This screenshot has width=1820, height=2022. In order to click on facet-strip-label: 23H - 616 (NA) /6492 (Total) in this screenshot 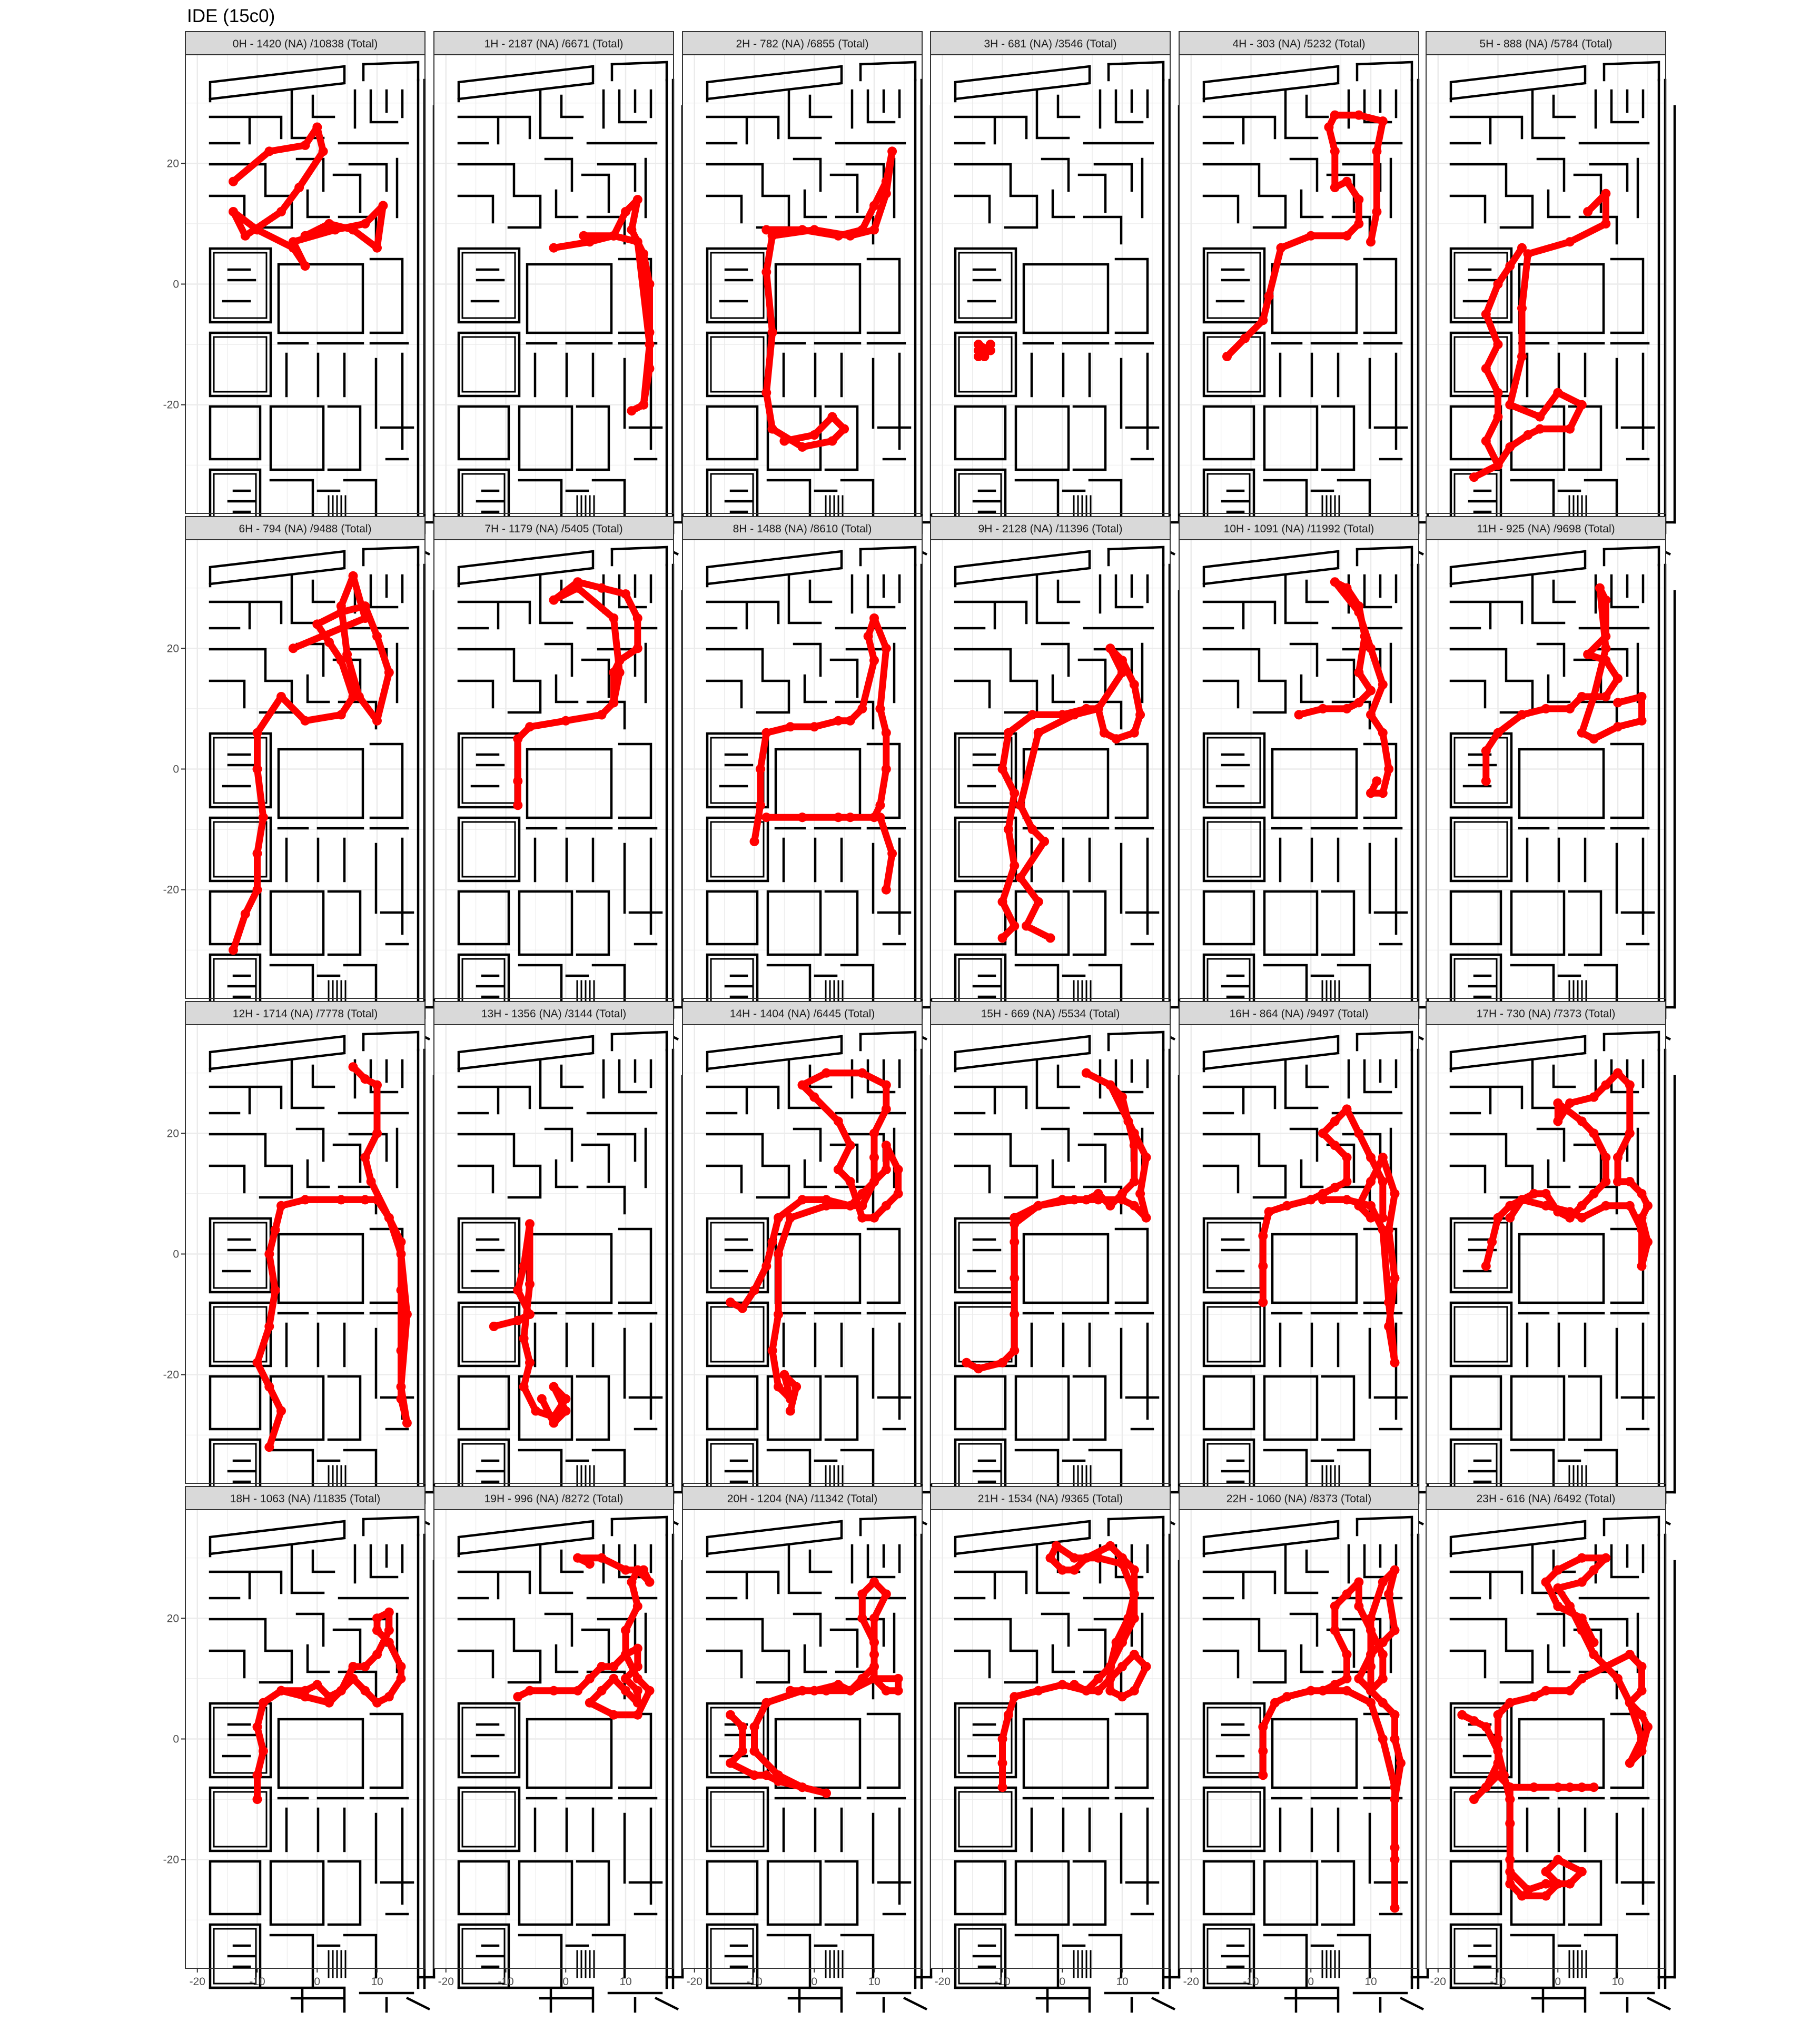, I will do `click(1546, 1499)`.